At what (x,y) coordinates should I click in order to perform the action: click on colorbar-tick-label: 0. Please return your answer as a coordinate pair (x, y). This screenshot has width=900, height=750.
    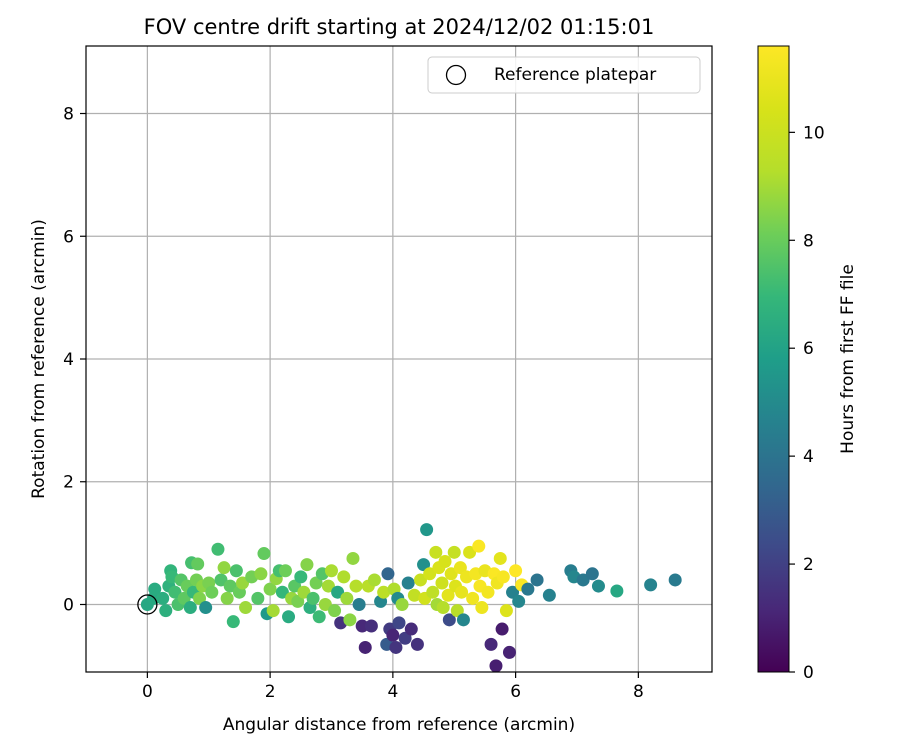
    Looking at the image, I should click on (808, 673).